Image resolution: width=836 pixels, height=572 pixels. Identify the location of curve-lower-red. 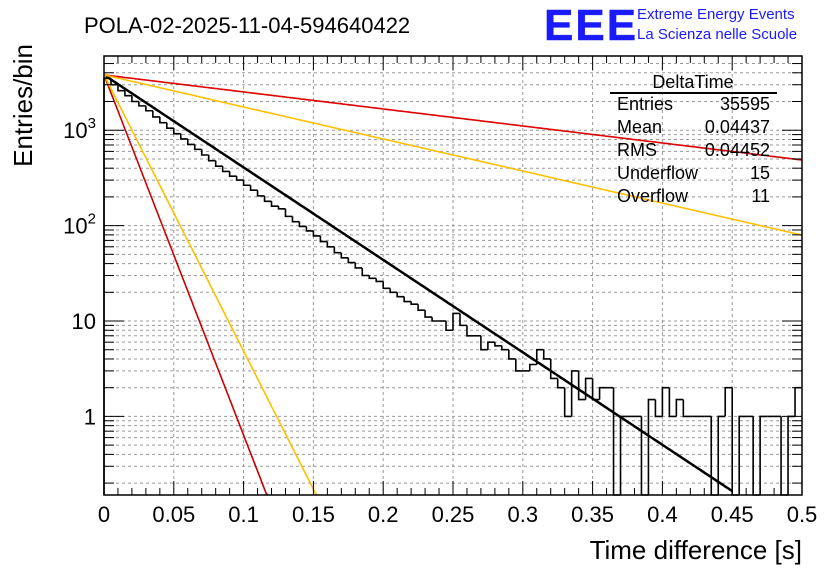
(186, 285).